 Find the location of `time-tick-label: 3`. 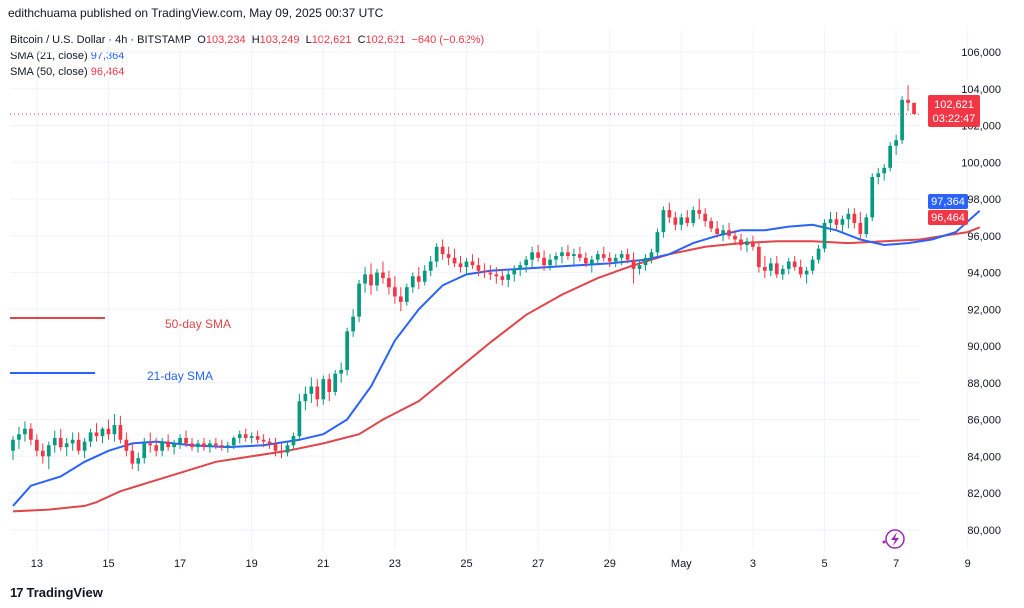

time-tick-label: 3 is located at coordinates (753, 564).